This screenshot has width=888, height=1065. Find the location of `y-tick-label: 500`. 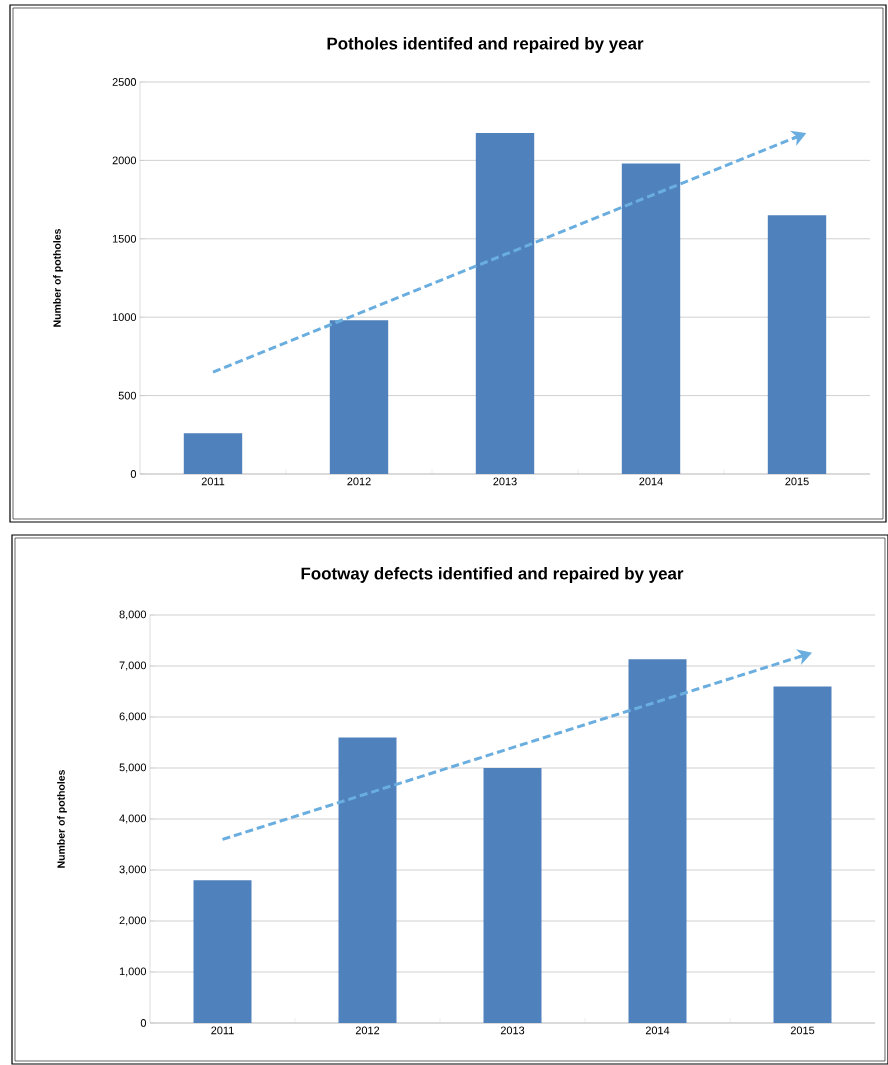

y-tick-label: 500 is located at coordinates (127, 395).